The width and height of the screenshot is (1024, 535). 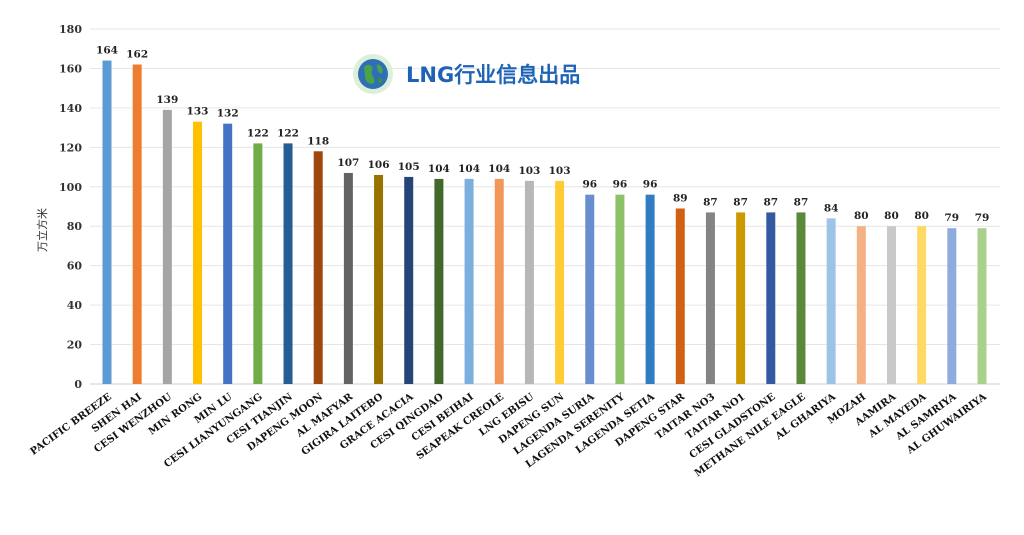 I want to click on y-tick-label: 0, so click(x=78, y=384).